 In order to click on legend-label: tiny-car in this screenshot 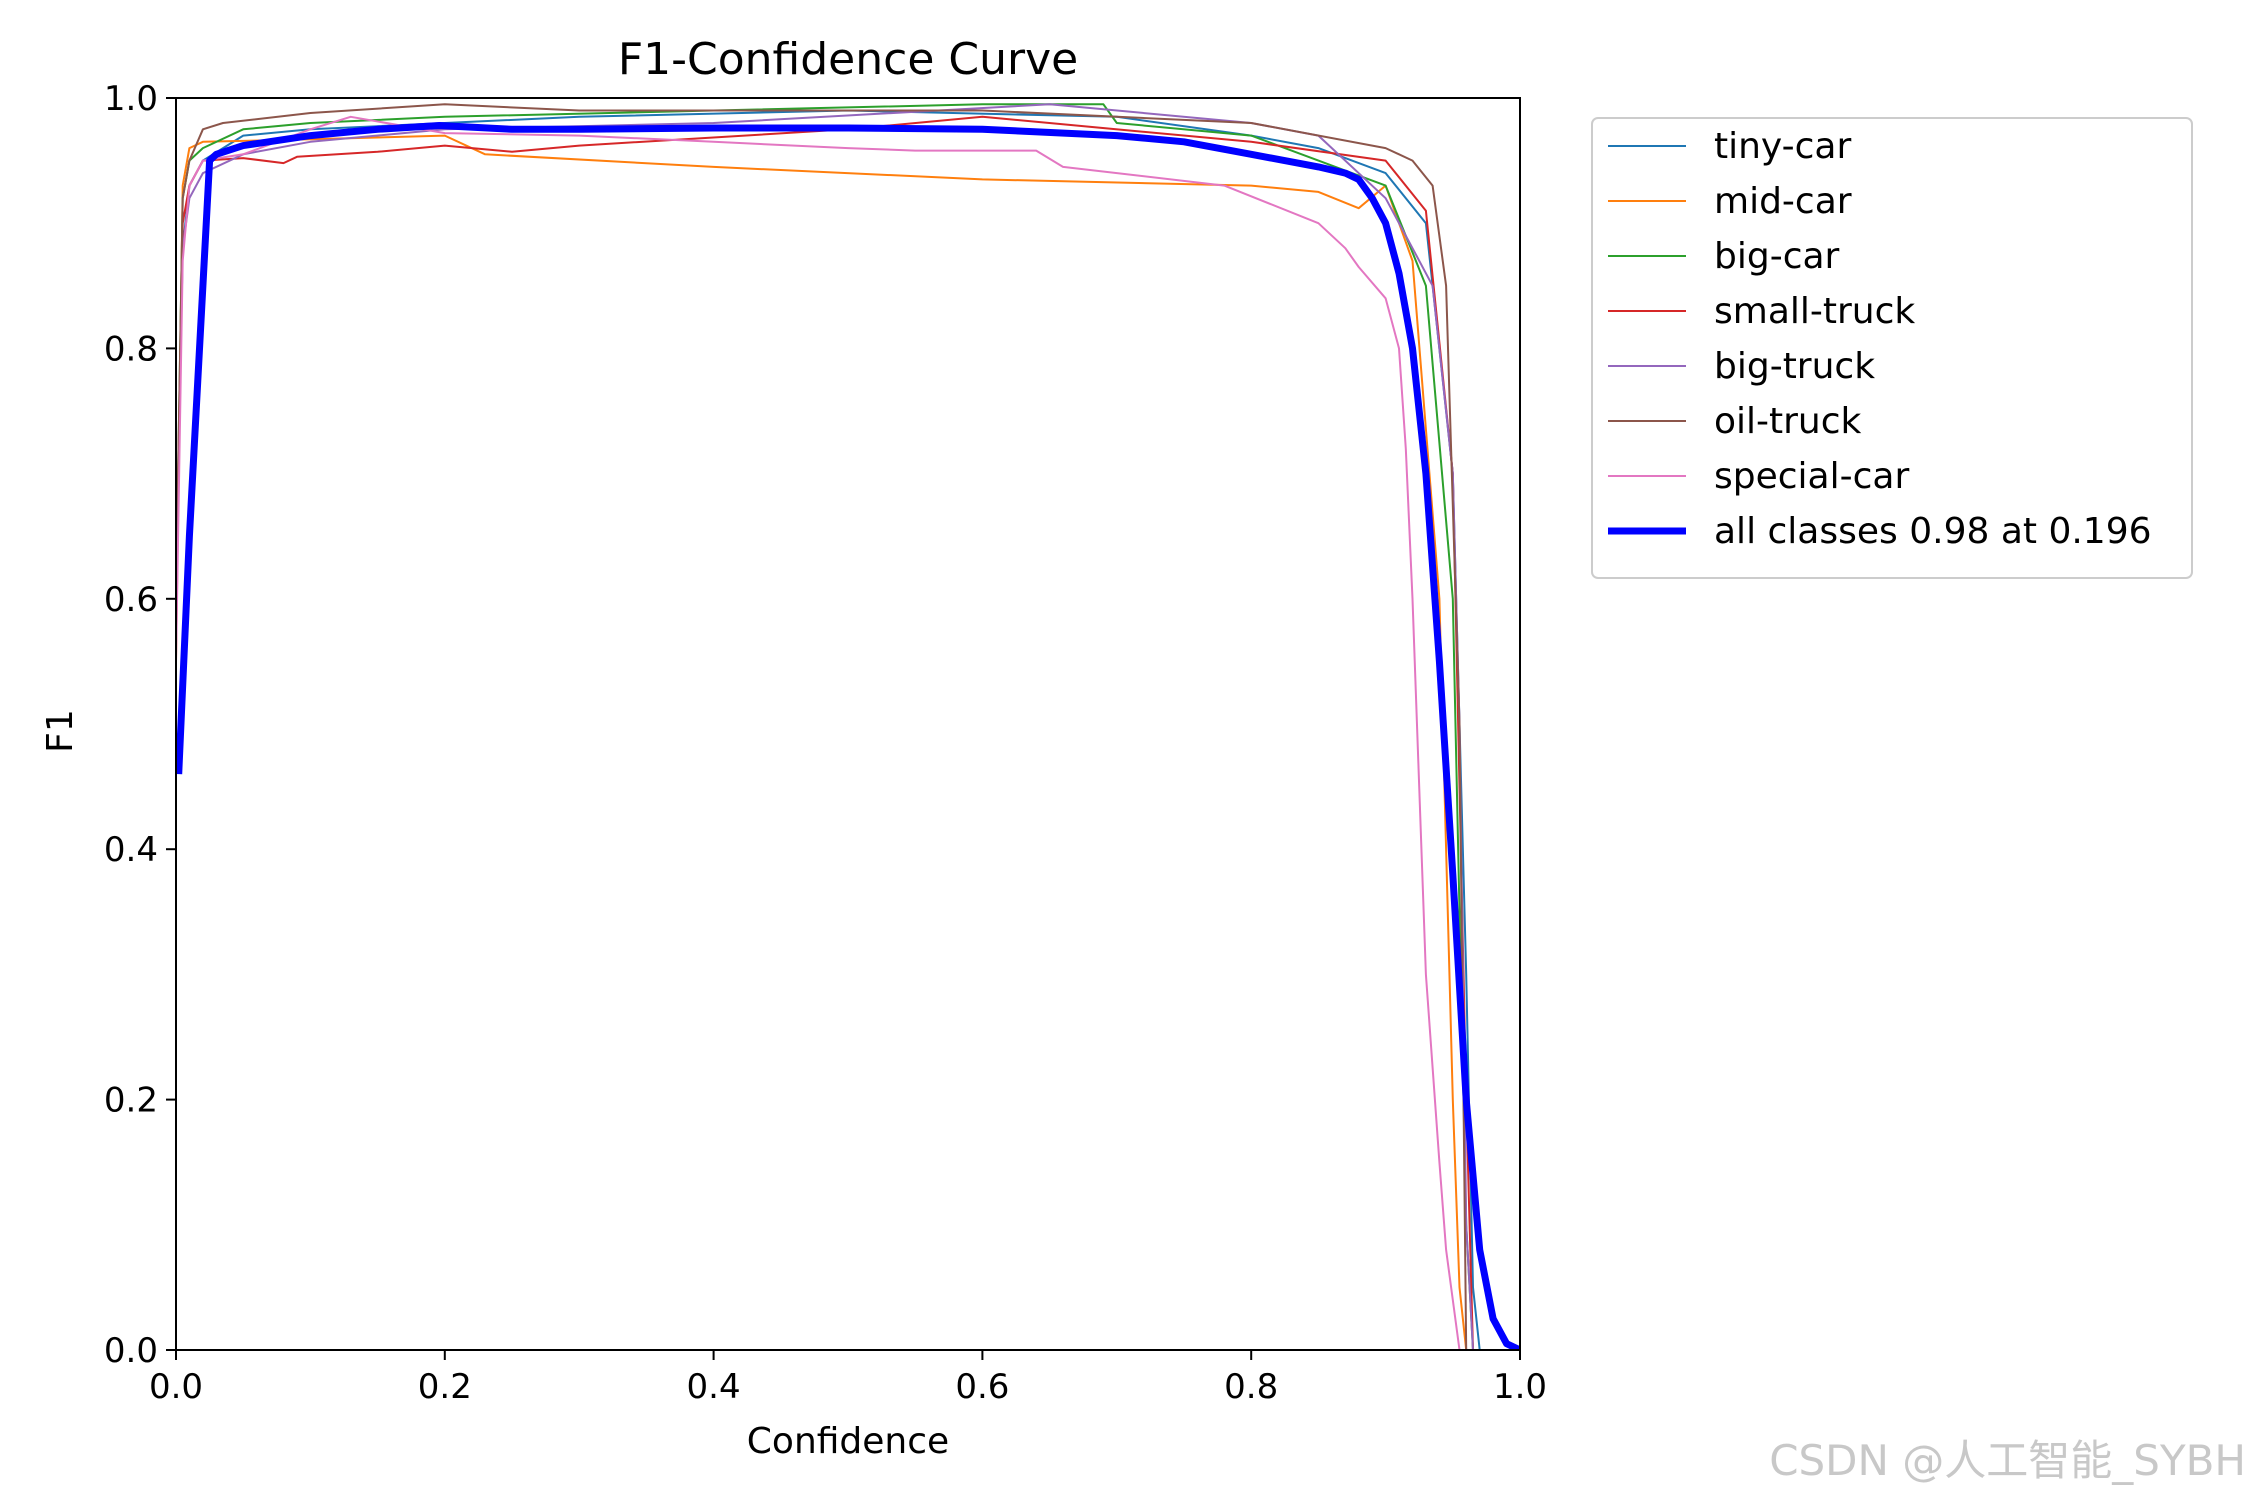, I will do `click(1782, 146)`.